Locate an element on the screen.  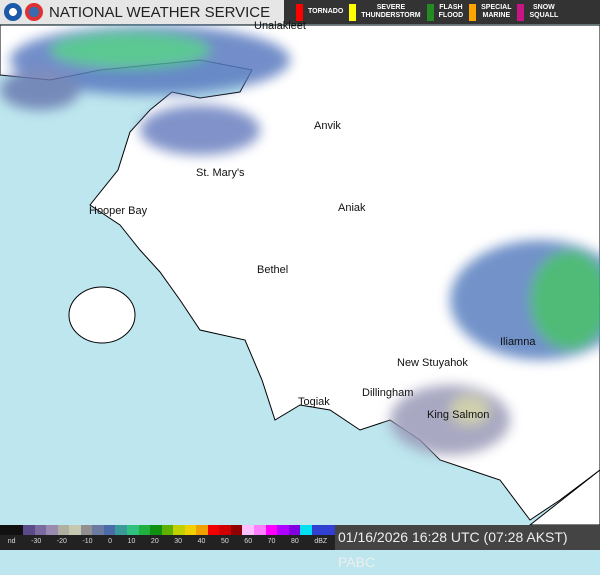
header-bar: NATIONAL WEATHER SERVICE is located at coordinates (142, 12).